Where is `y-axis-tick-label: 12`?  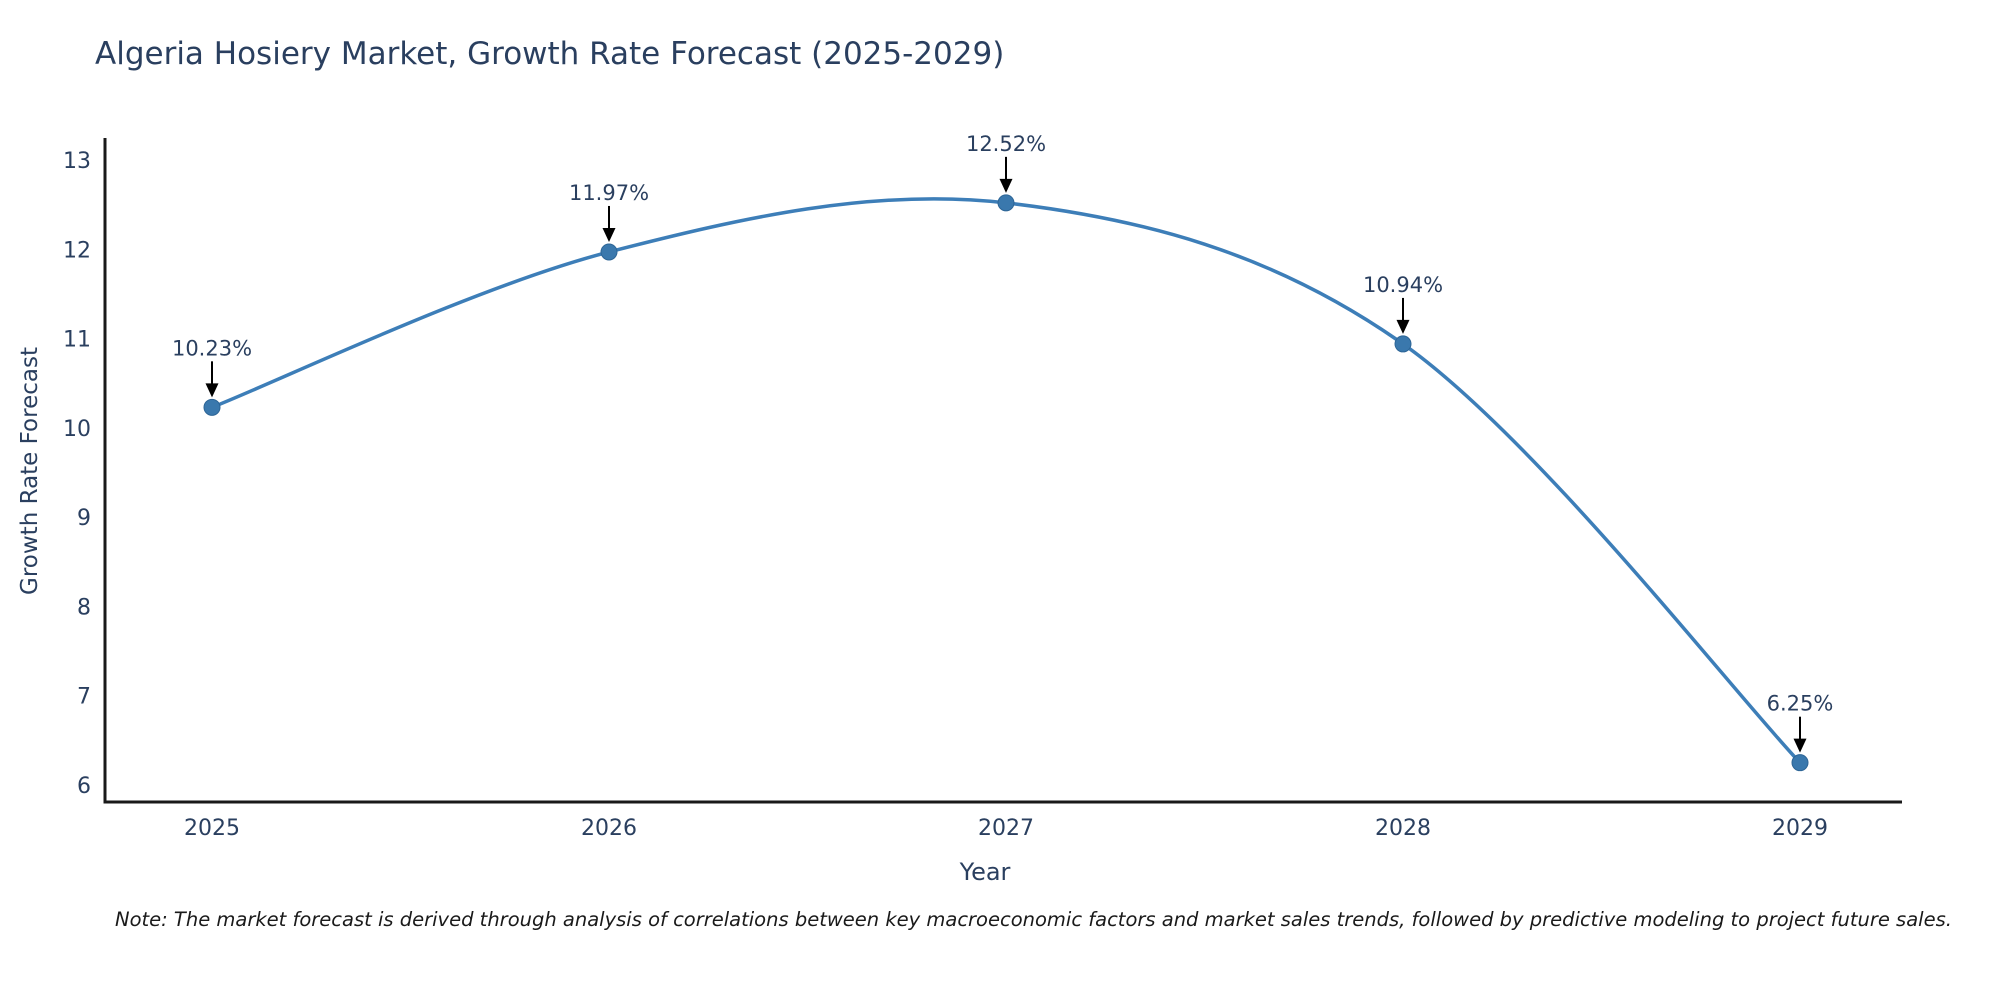 y-axis-tick-label: 12 is located at coordinates (77, 250).